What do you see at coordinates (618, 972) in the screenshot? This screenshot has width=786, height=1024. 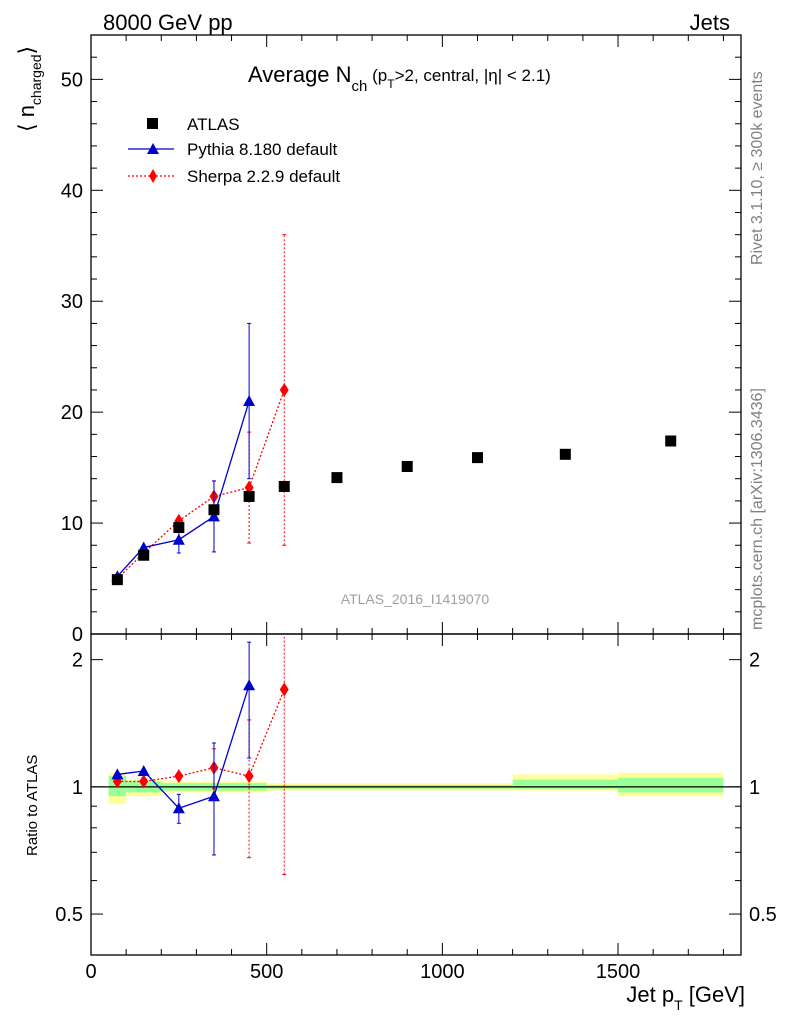 I see `x-tick-label: 1500` at bounding box center [618, 972].